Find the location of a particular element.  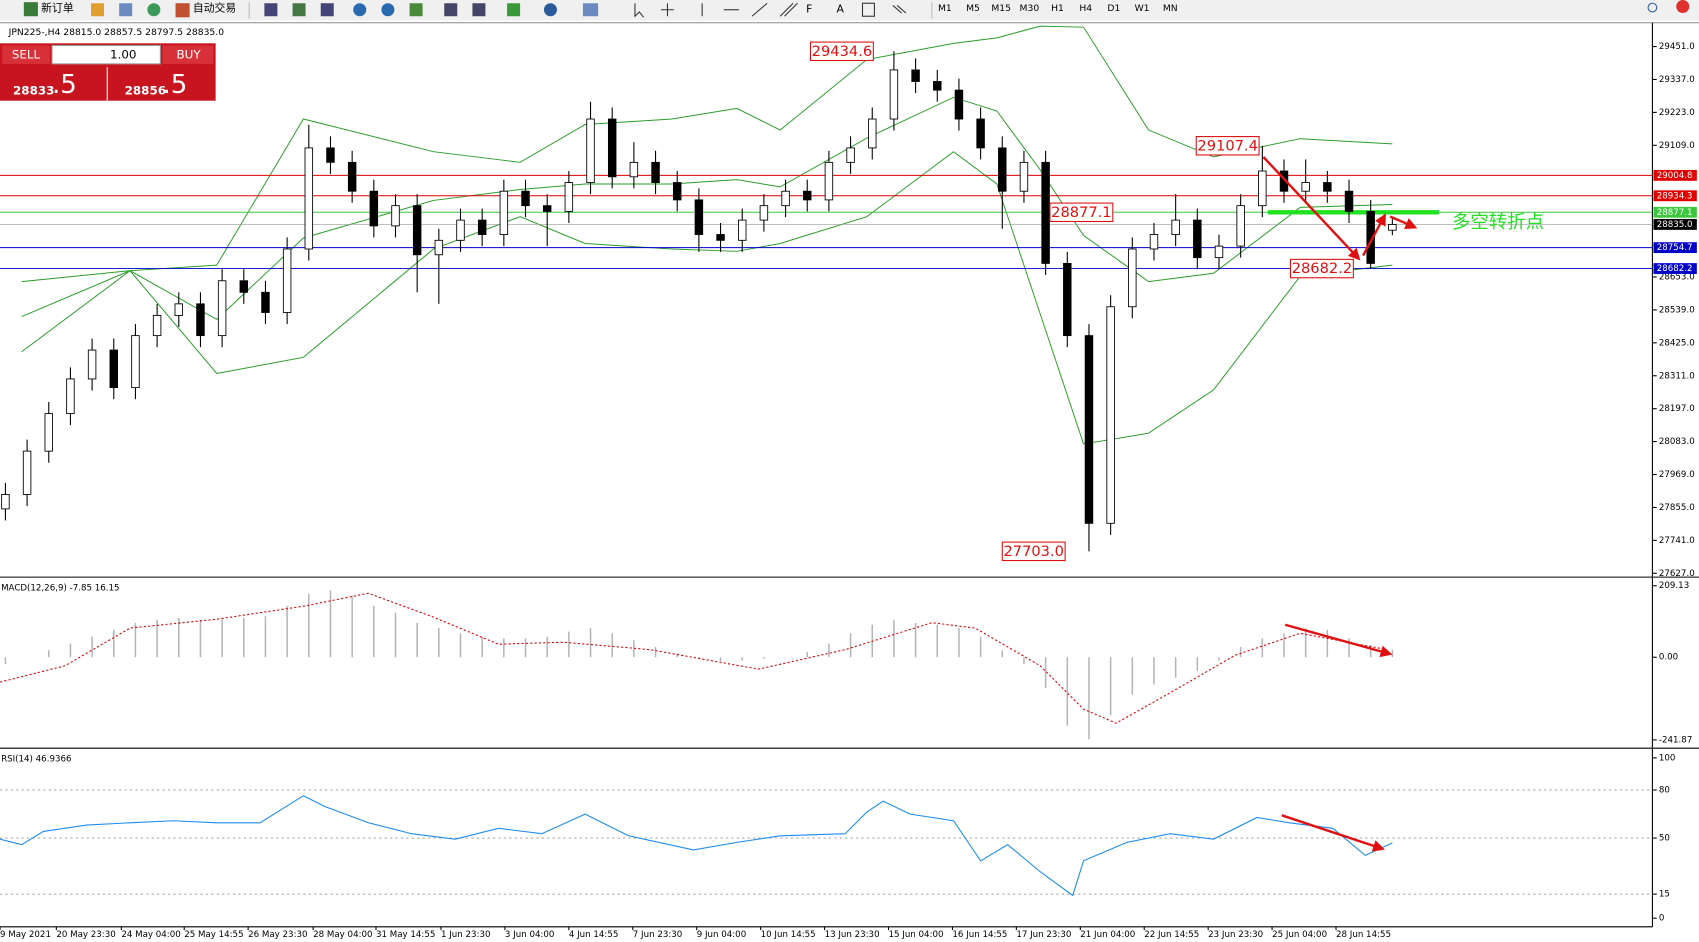

y-tick-label: 28539.0 is located at coordinates (1677, 310).